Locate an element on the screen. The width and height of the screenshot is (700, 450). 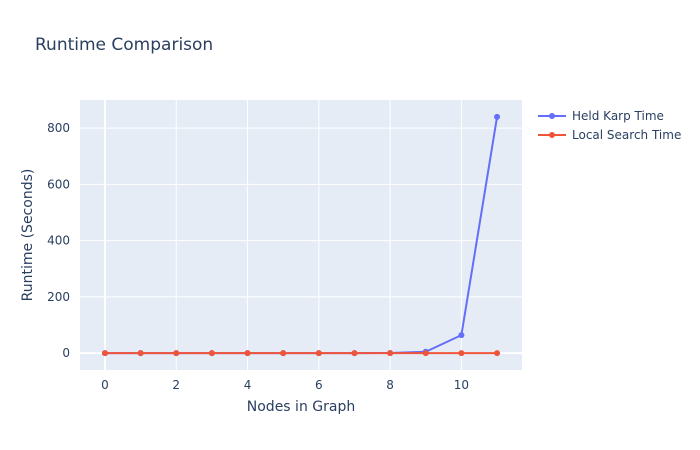
legend-label: Local Search Time is located at coordinates (626, 135).